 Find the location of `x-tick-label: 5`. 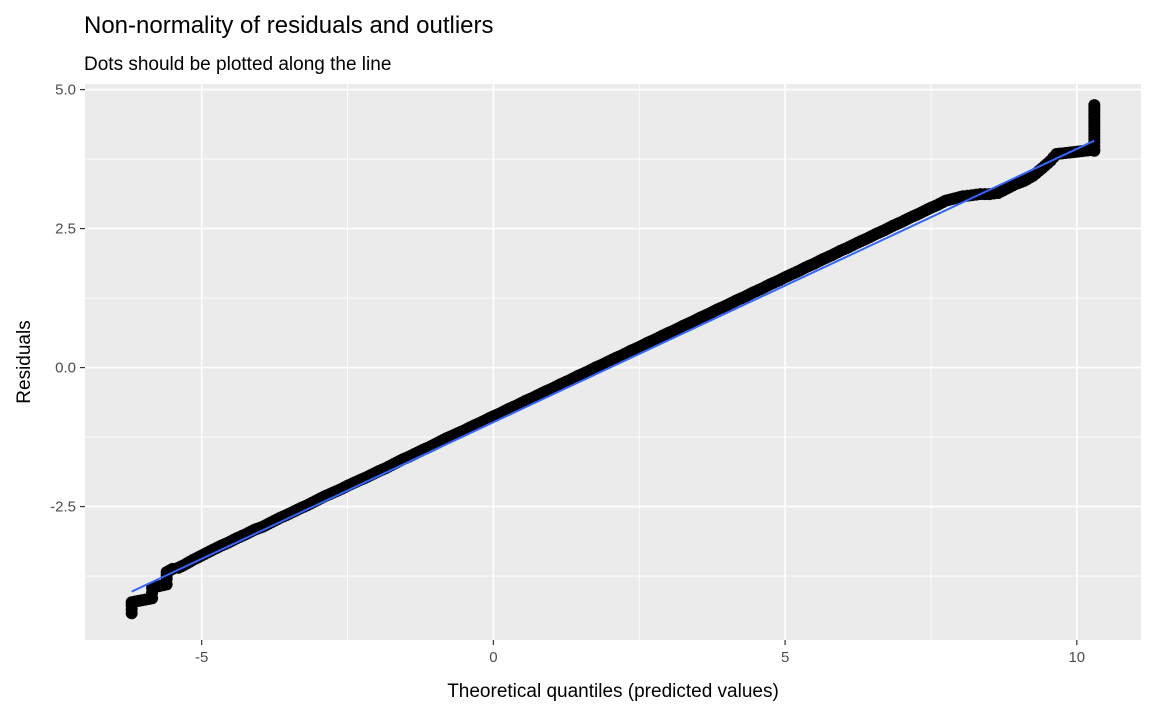

x-tick-label: 5 is located at coordinates (785, 657).